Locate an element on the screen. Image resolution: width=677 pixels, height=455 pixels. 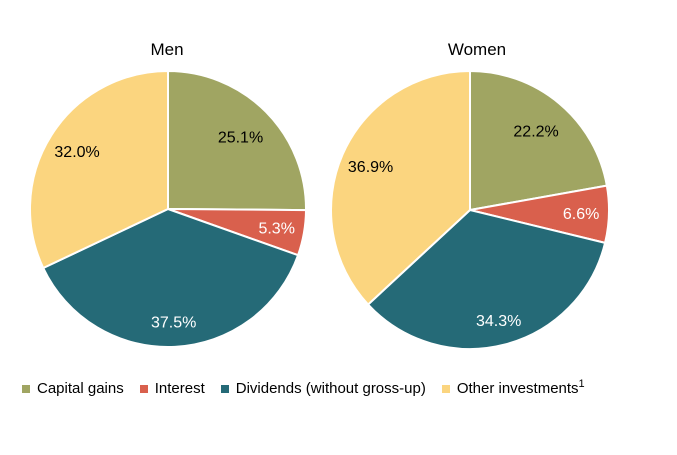
pie-value-label-men-other-investments: 32.0% is located at coordinates (76, 152).